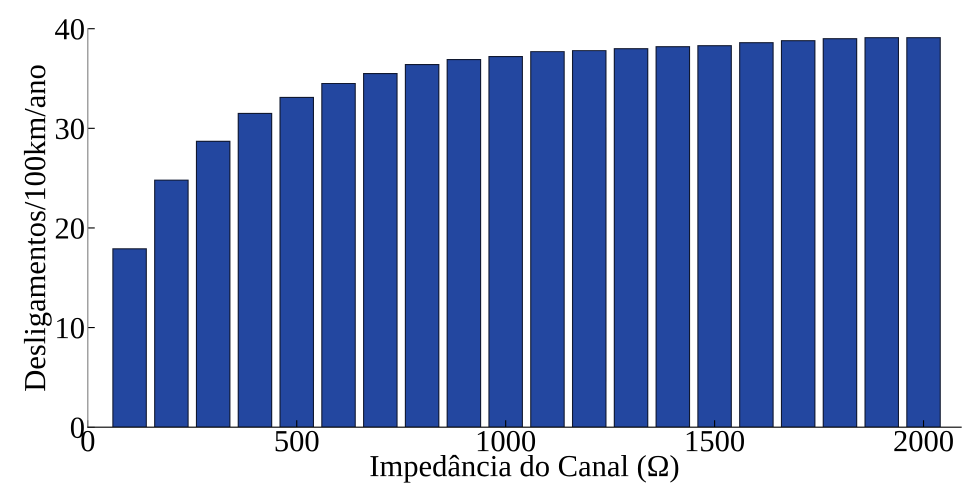 This screenshot has width=965, height=495. Describe the element at coordinates (923, 441) in the screenshot. I see `x-tick-label: 2000` at that location.